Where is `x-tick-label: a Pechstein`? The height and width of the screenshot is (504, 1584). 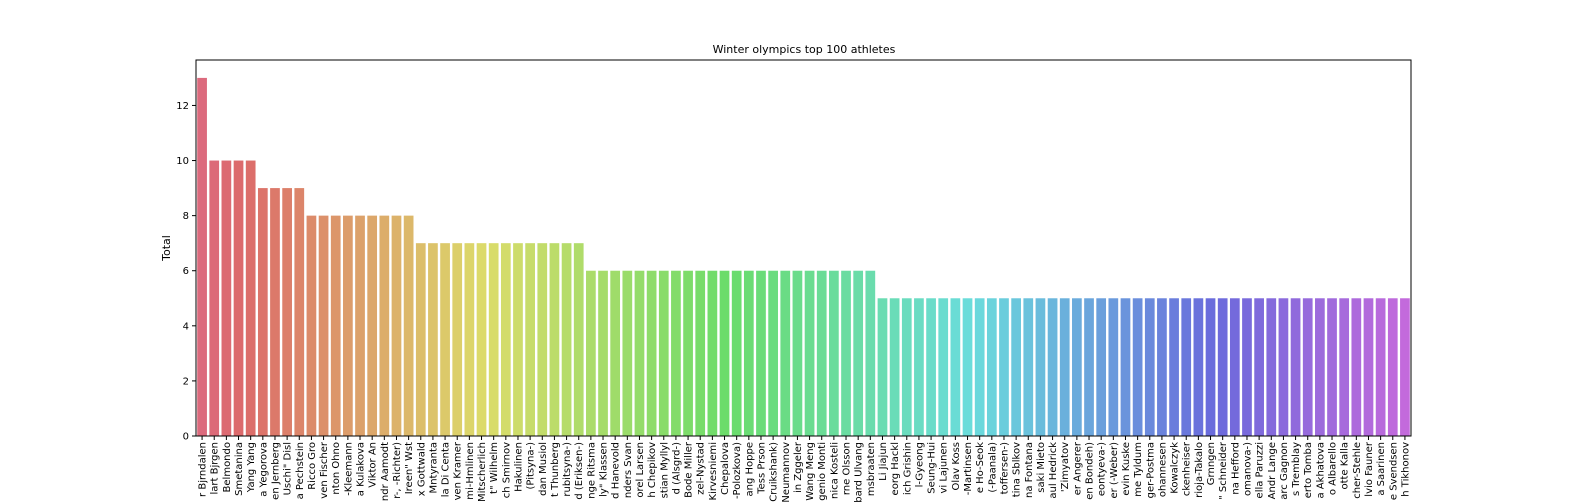
x-tick-label: a Pechstein is located at coordinates (300, 470).